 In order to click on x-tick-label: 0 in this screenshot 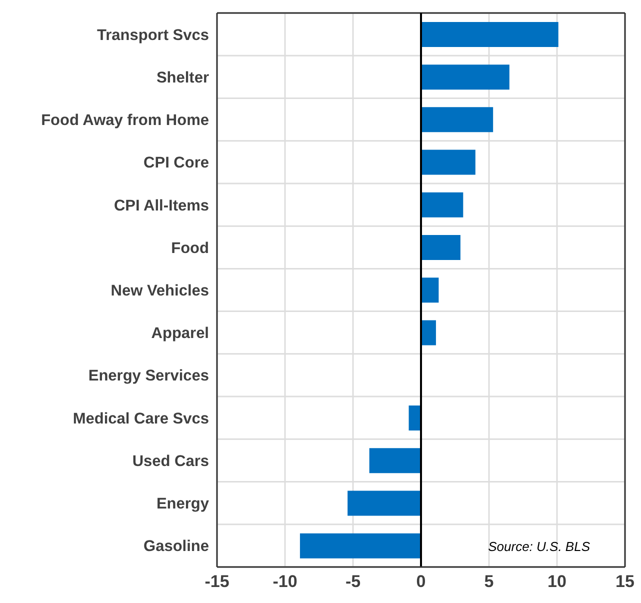, I will do `click(421, 582)`.